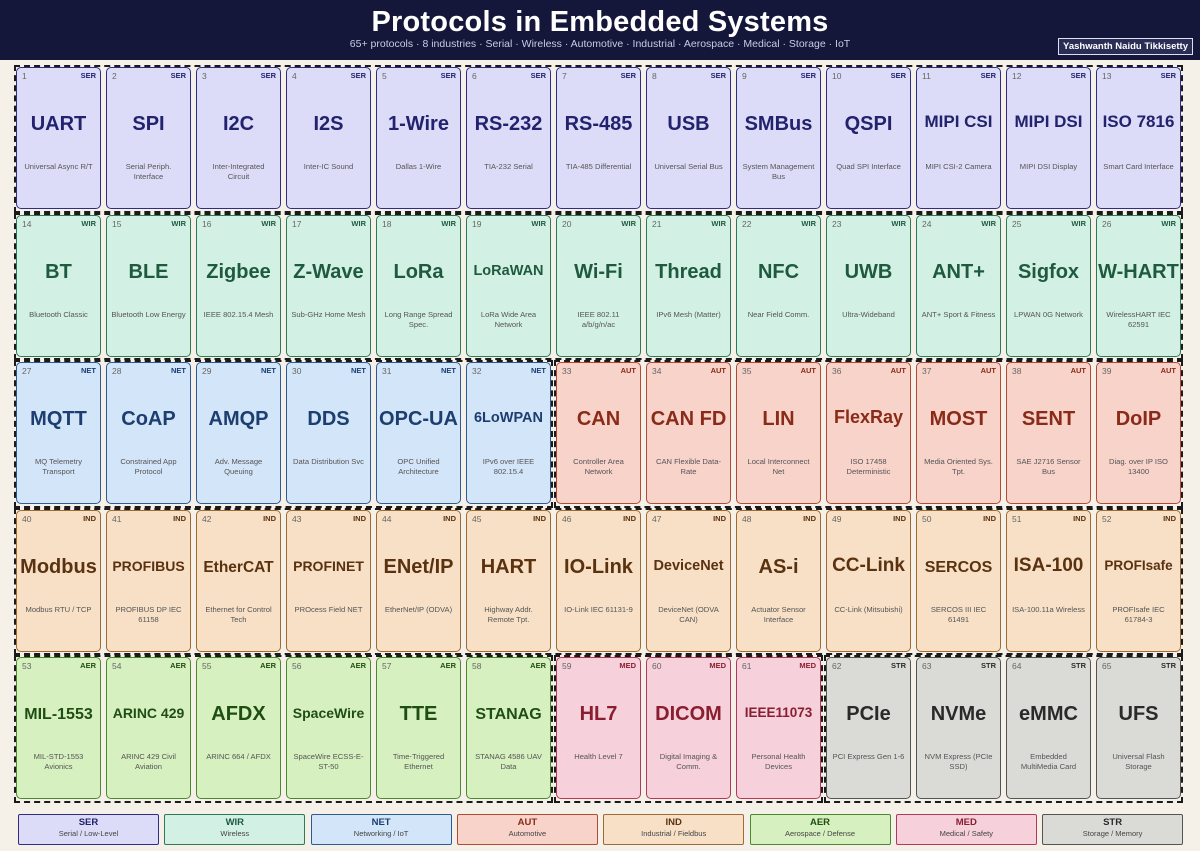 The height and width of the screenshot is (851, 1200). I want to click on protocol-card-z-wave: 17 WIR Z-Wave Sub-GHz Home Mesh, so click(328, 285).